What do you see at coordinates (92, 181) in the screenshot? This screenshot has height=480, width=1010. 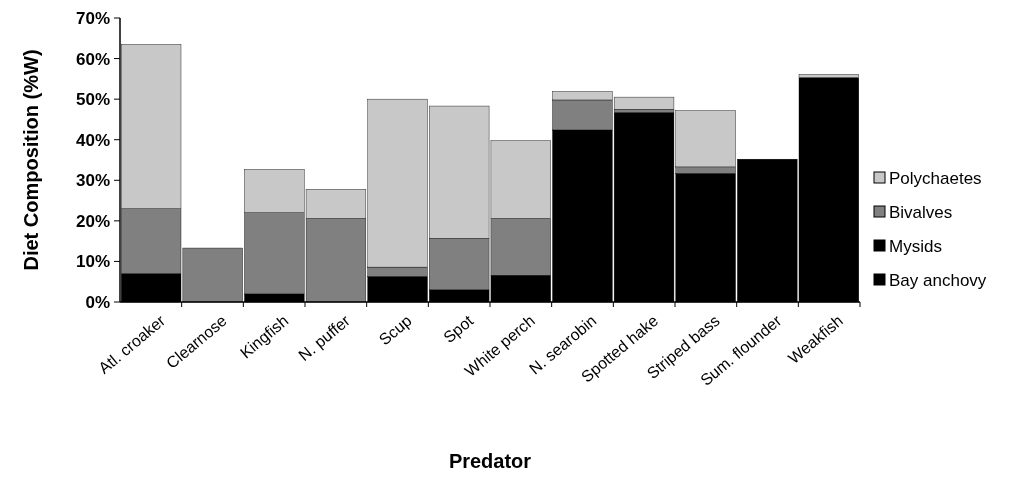 I see `y-tick-label: 30%` at bounding box center [92, 181].